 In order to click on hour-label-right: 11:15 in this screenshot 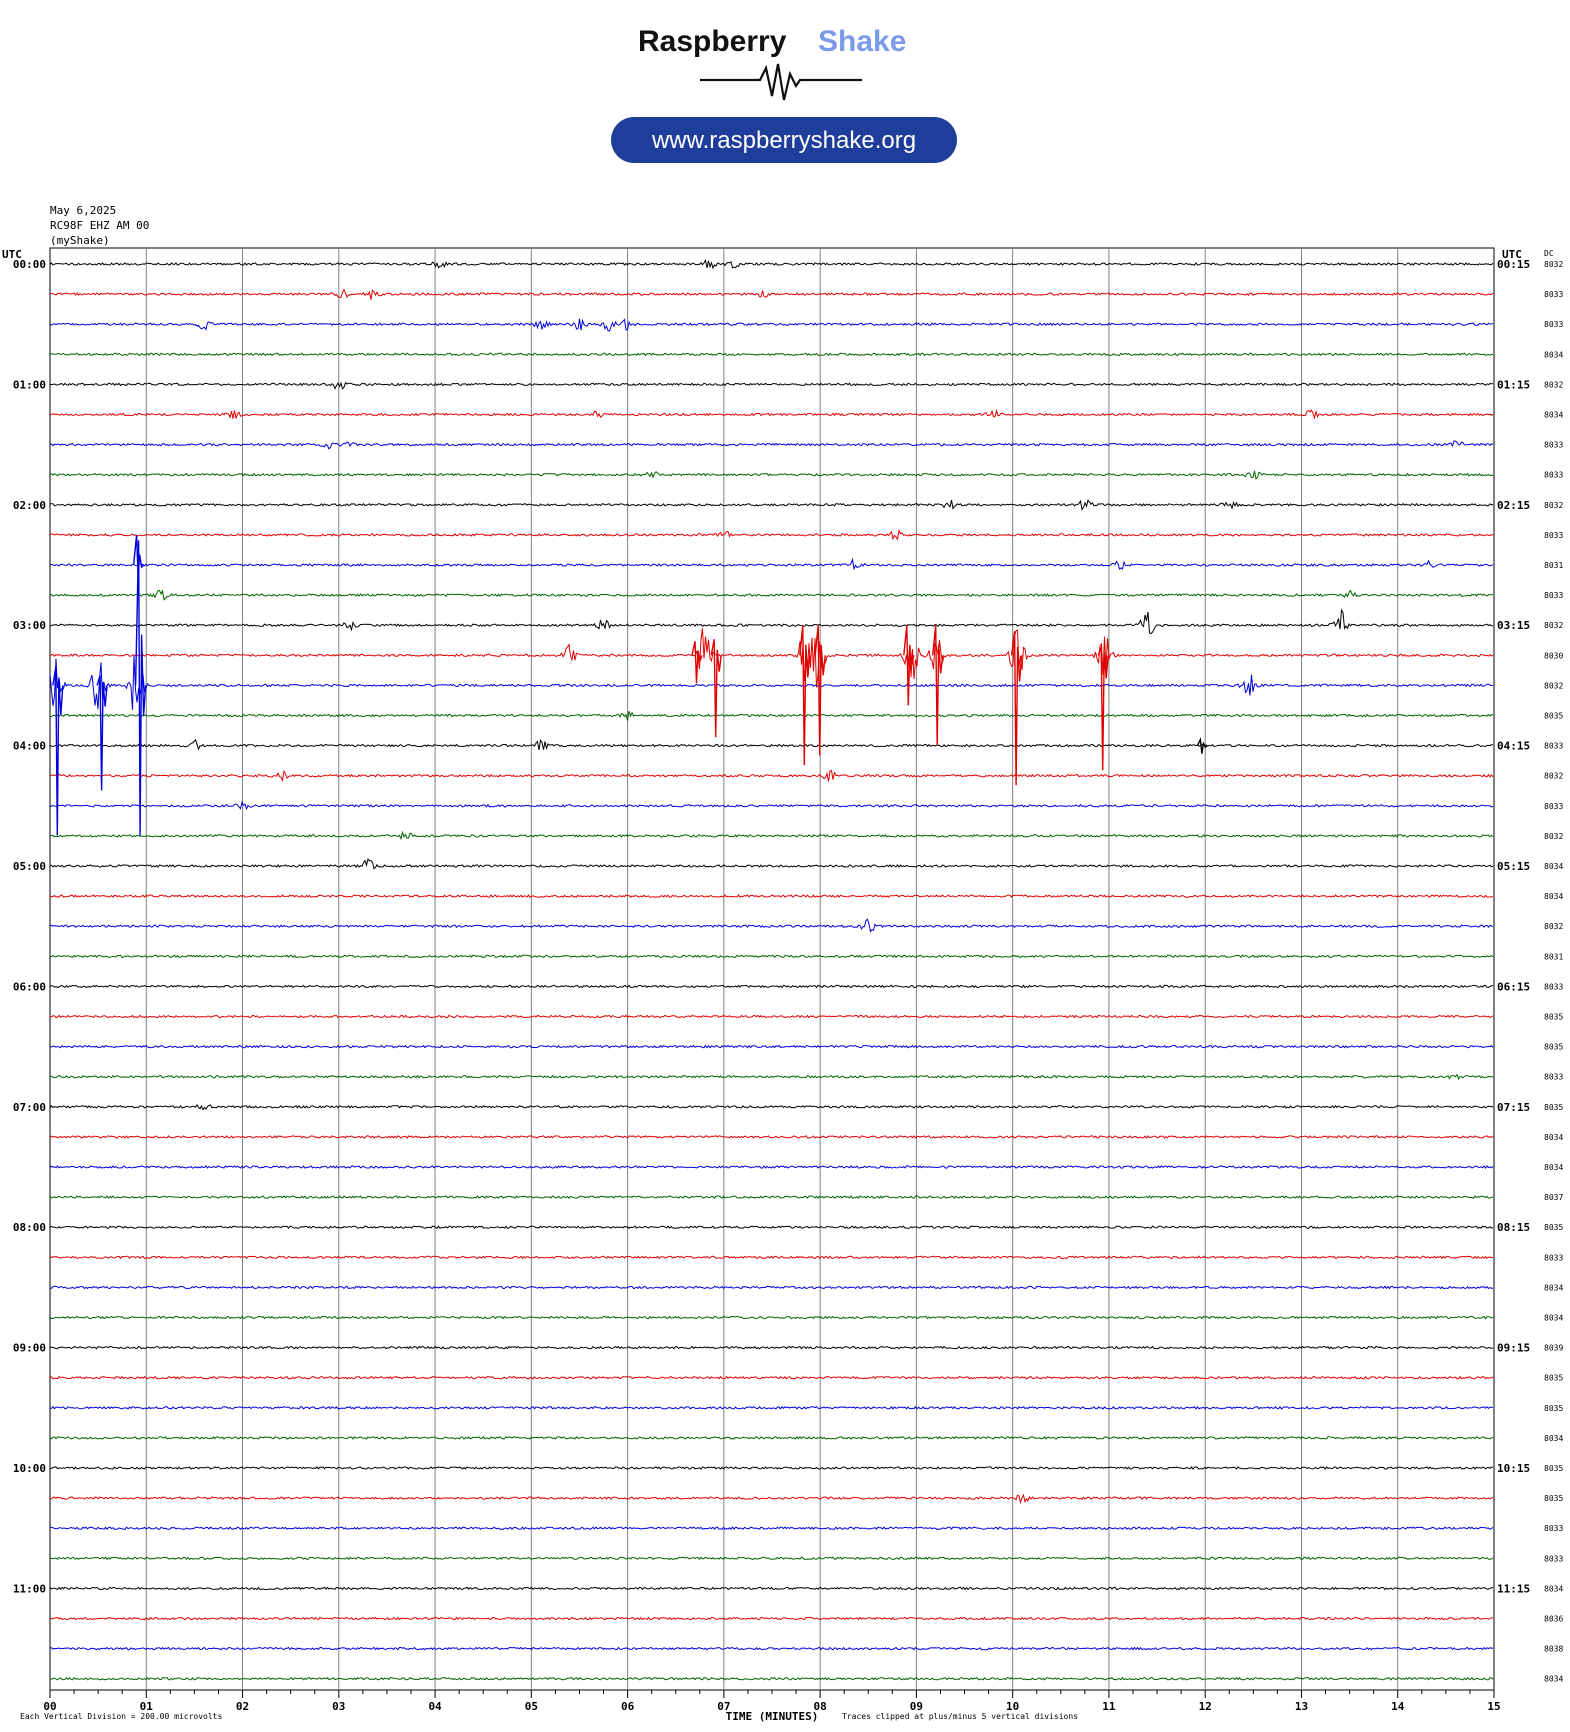, I will do `click(1513, 1588)`.